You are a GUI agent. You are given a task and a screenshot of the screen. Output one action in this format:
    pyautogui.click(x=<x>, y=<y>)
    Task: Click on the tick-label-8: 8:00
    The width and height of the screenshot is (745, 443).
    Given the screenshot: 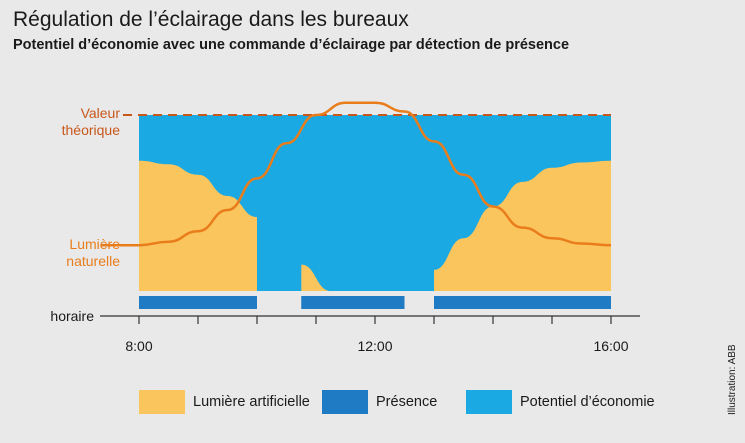 What is the action you would take?
    pyautogui.click(x=138, y=346)
    